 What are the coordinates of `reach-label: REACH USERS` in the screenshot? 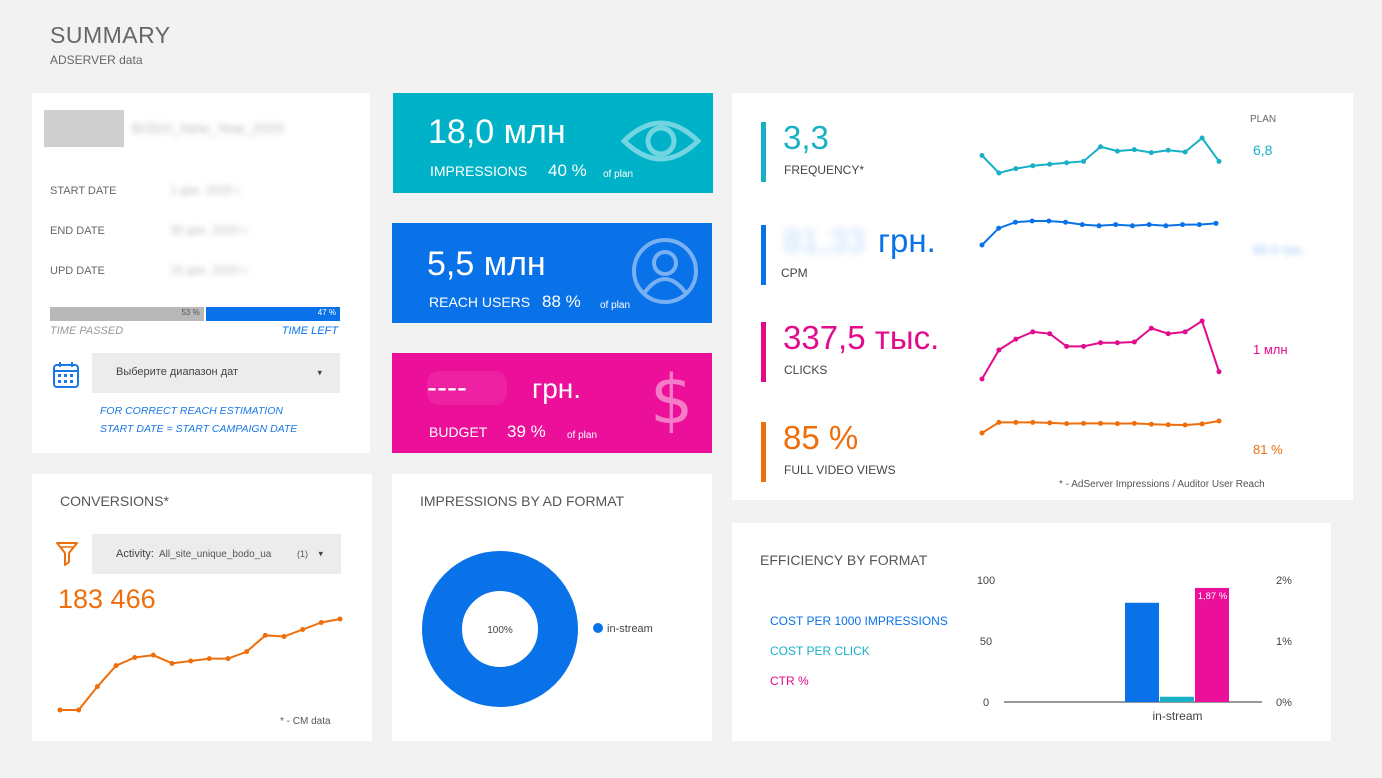 It's located at (480, 302).